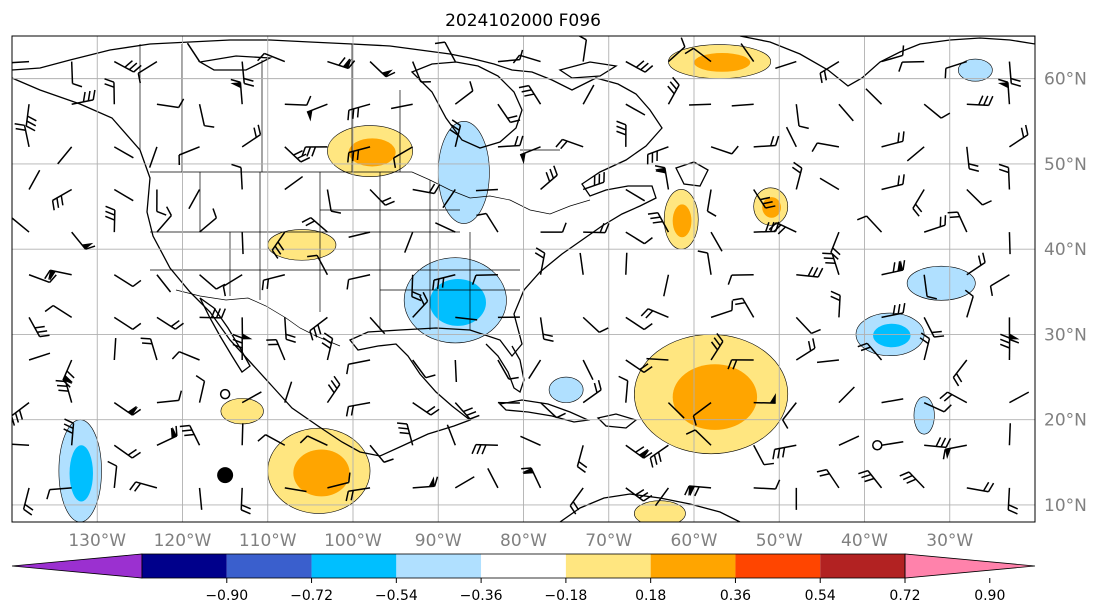  What do you see at coordinates (989, 596) in the screenshot?
I see `colorbar-tick-label: 0.90` at bounding box center [989, 596].